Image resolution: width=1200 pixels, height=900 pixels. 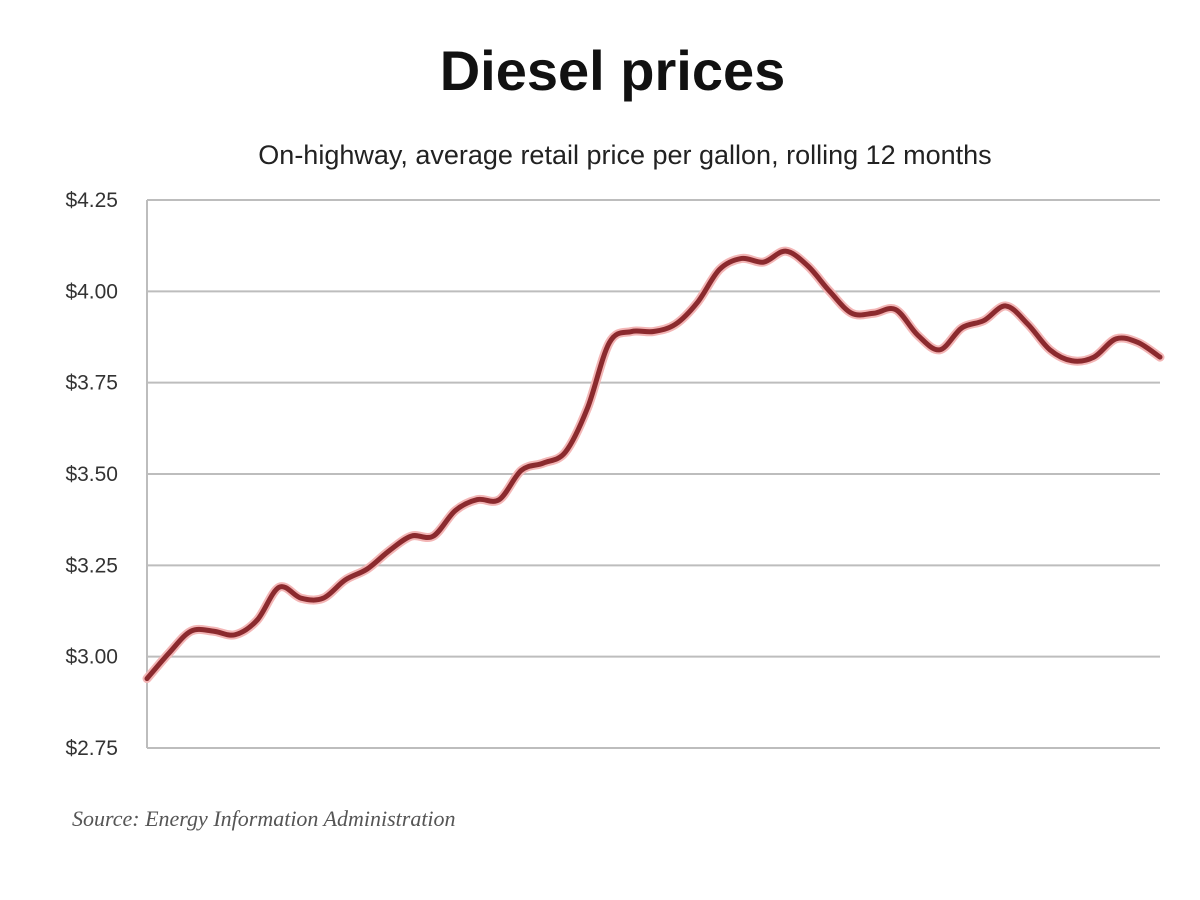 I want to click on y-tick-label: $3.00, so click(x=91, y=657).